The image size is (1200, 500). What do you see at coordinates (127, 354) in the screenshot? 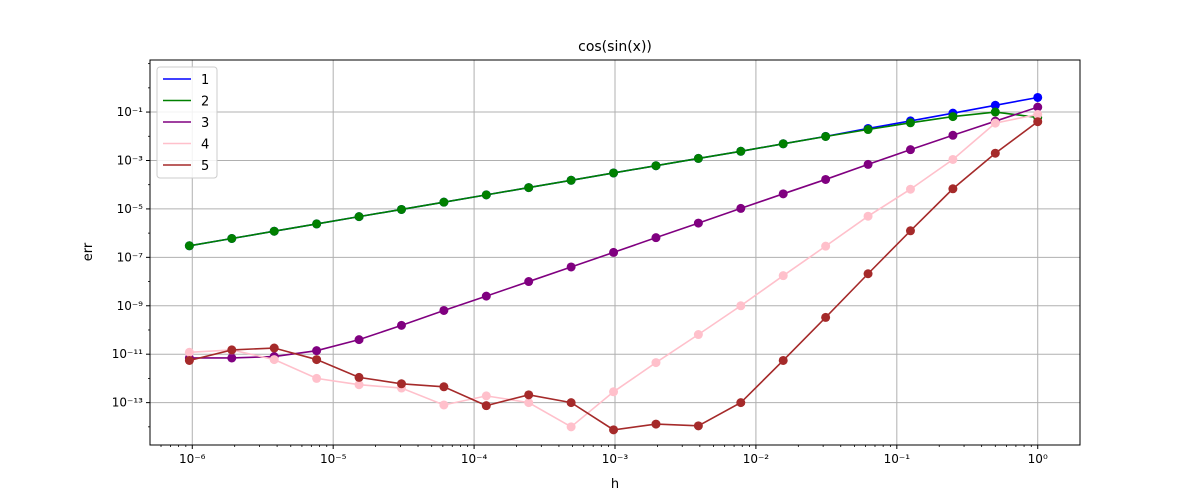
I see `y-tick-label: 10⁻¹¹` at bounding box center [127, 354].